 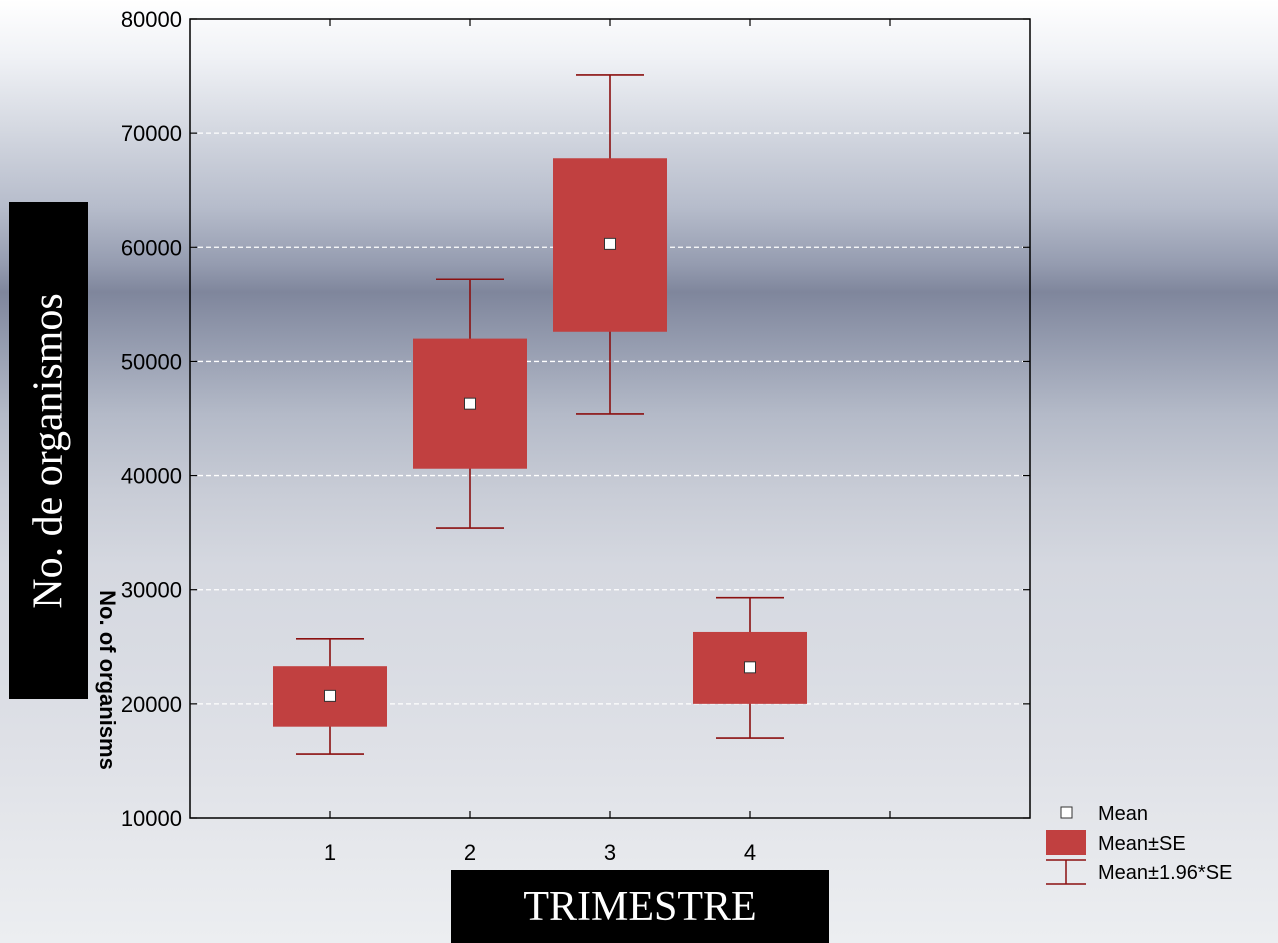 I want to click on y-tick-label: 20000, so click(x=151, y=704).